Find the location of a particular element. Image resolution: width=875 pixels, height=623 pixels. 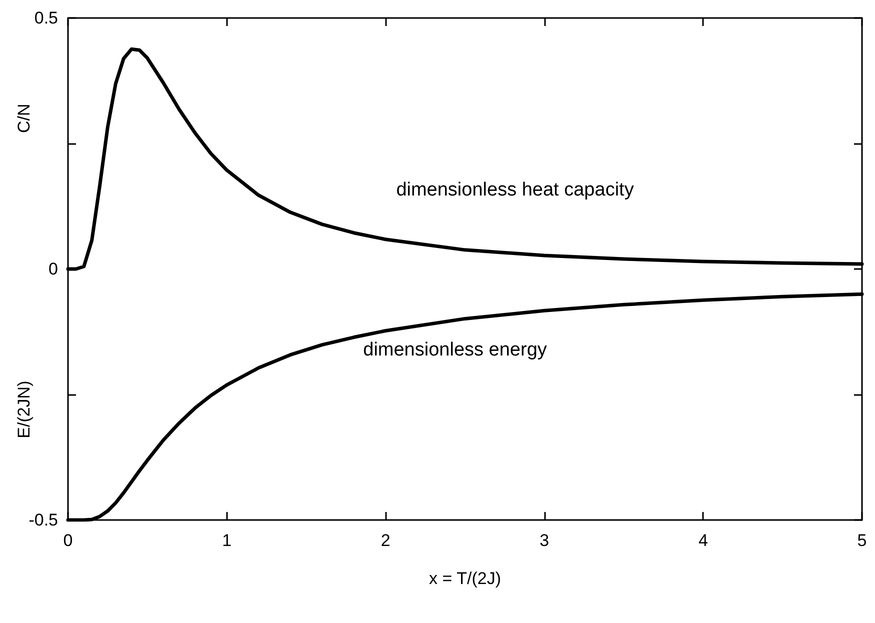

y-tick-label: -0.5 is located at coordinates (43, 520).